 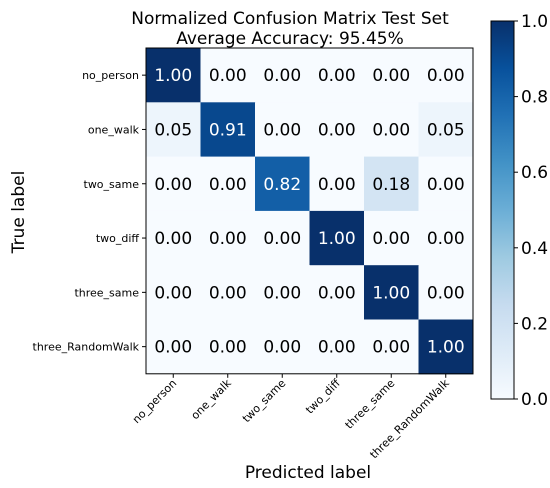 What do you see at coordinates (531, 211) in the screenshot?
I see `colorbar-ticks: 0.0 0.2 0.4 0.6 0.8 1.0` at bounding box center [531, 211].